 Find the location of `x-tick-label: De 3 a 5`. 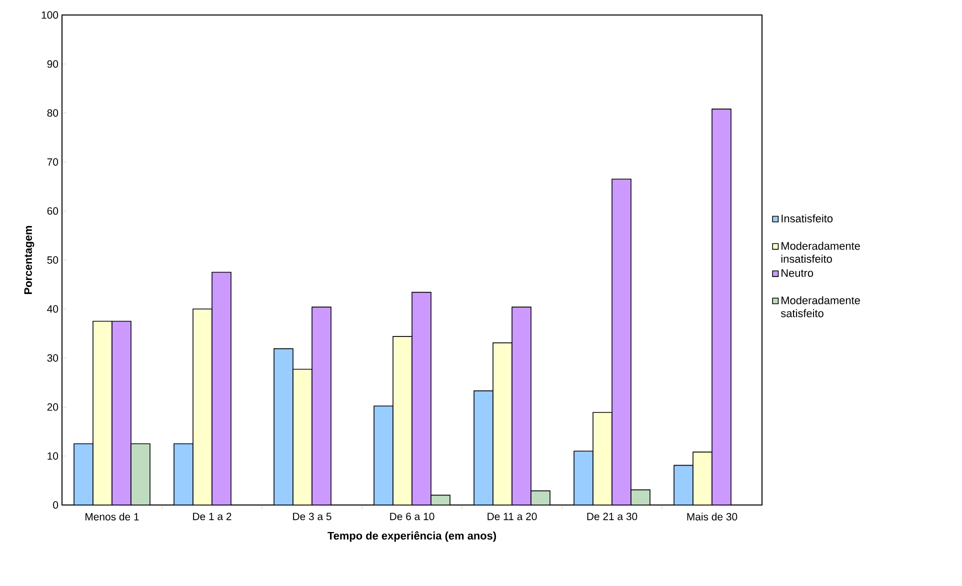

x-tick-label: De 3 a 5 is located at coordinates (312, 516).